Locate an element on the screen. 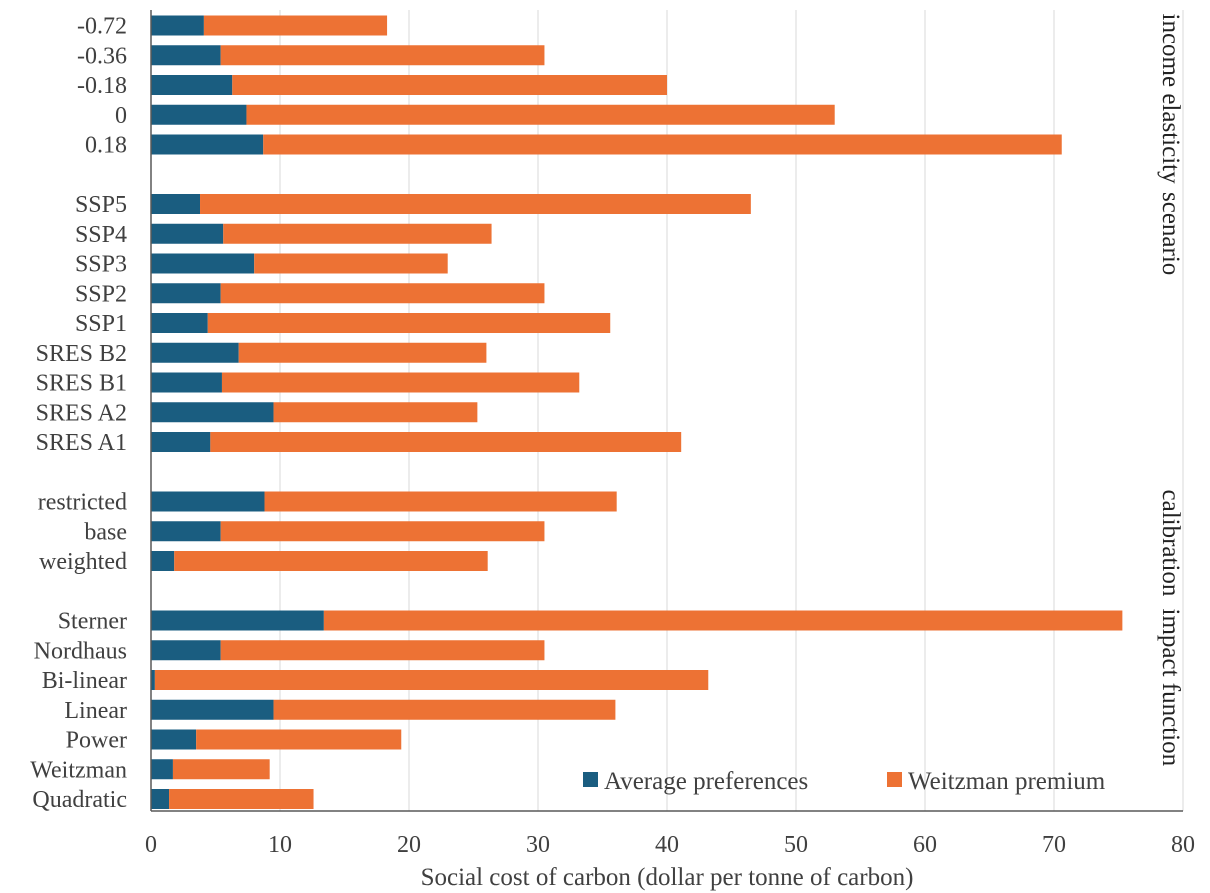 This screenshot has height=893, width=1210. category-label-sres-b2: SRES B2 is located at coordinates (81, 354).